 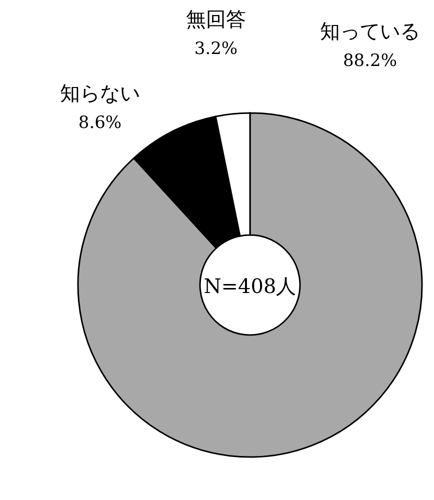 I want to click on slice-label: 無回答, so click(x=216, y=19).